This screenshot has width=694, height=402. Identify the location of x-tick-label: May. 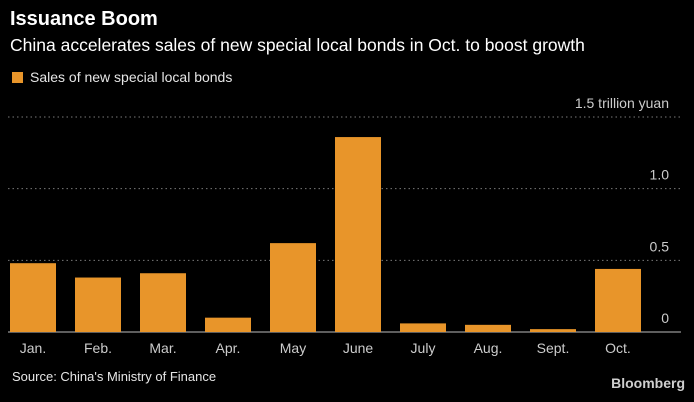
(293, 348).